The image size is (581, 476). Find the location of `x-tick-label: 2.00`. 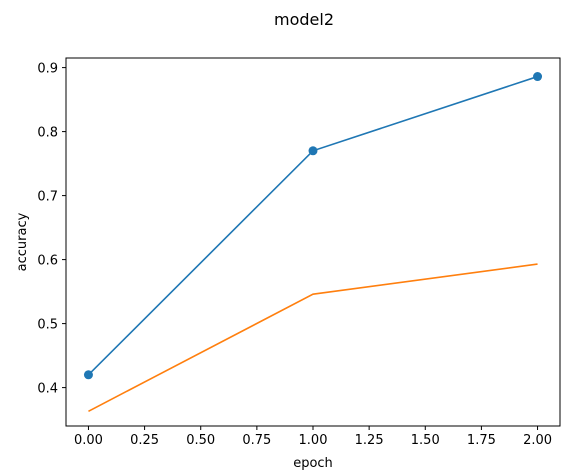

x-tick-label: 2.00 is located at coordinates (537, 440).